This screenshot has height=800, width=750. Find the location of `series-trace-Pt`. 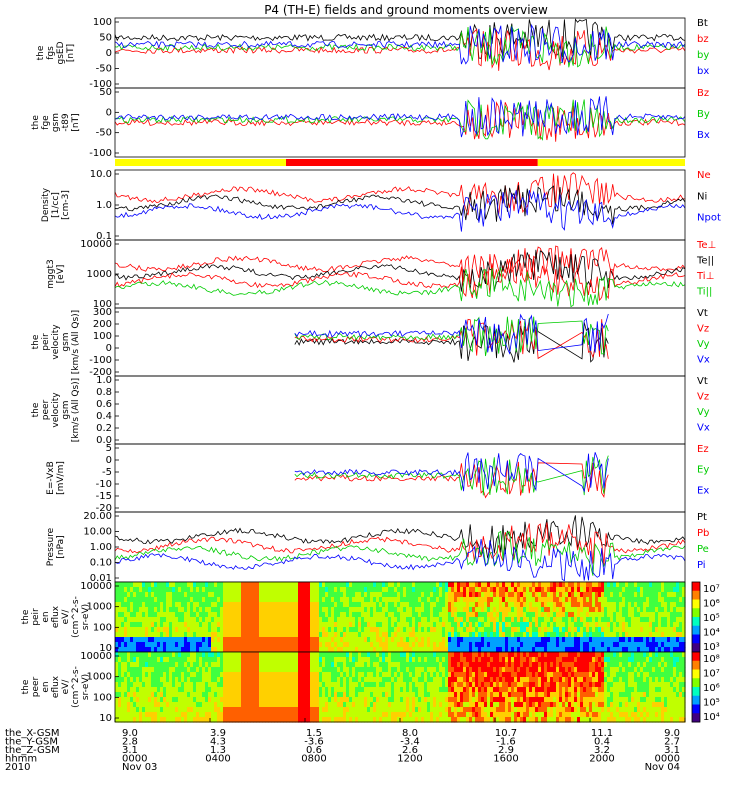

series-trace-Pt is located at coordinates (400, 537).